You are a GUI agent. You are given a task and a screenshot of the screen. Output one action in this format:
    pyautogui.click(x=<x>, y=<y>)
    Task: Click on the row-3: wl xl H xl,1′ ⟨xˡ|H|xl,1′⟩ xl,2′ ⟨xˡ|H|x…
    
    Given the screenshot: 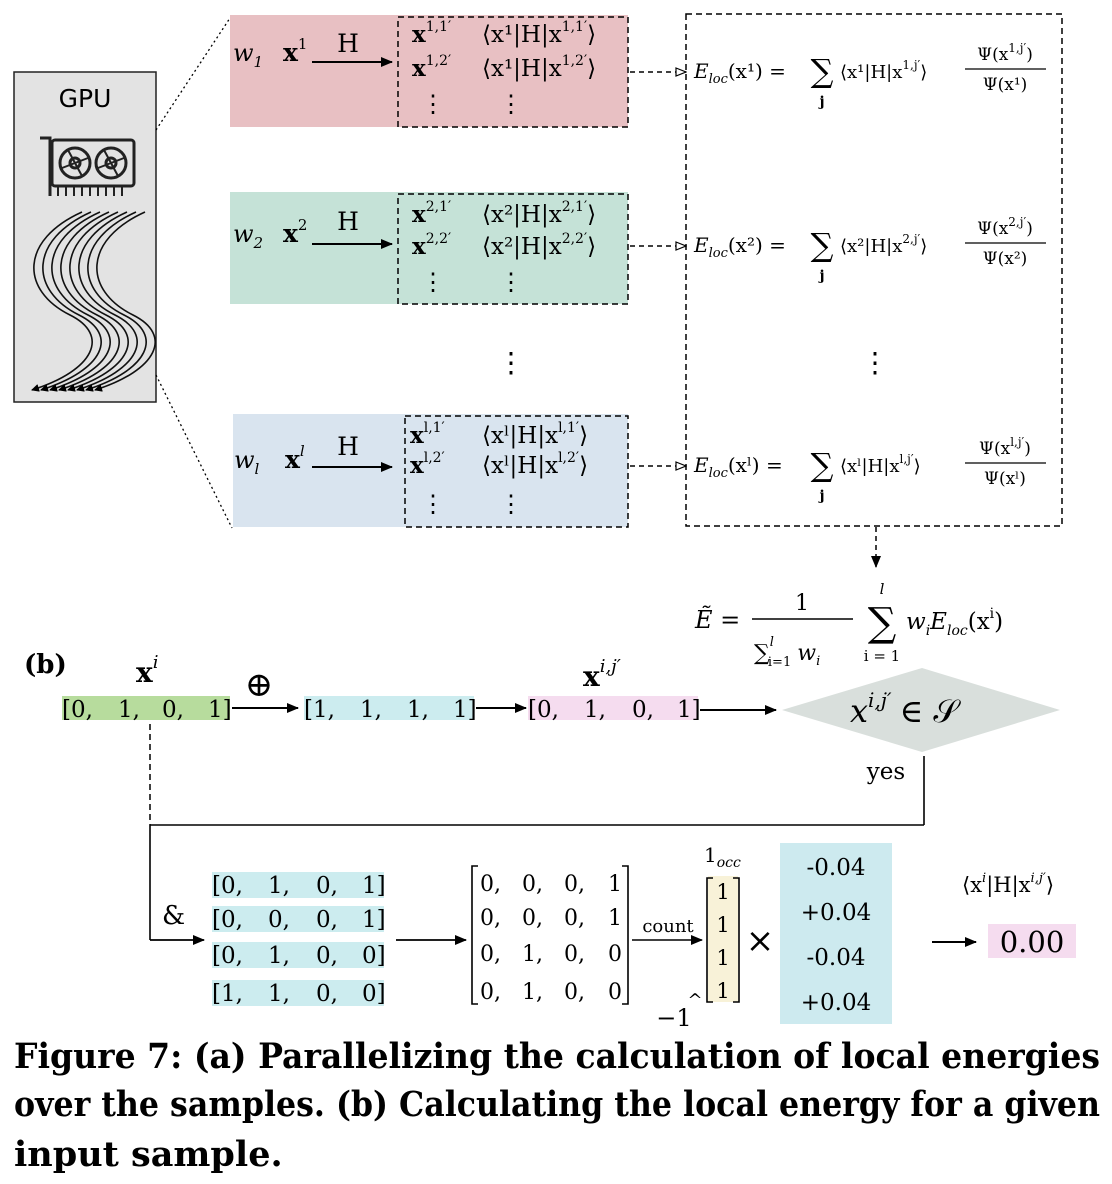 What is the action you would take?
    pyautogui.click(x=640, y=469)
    